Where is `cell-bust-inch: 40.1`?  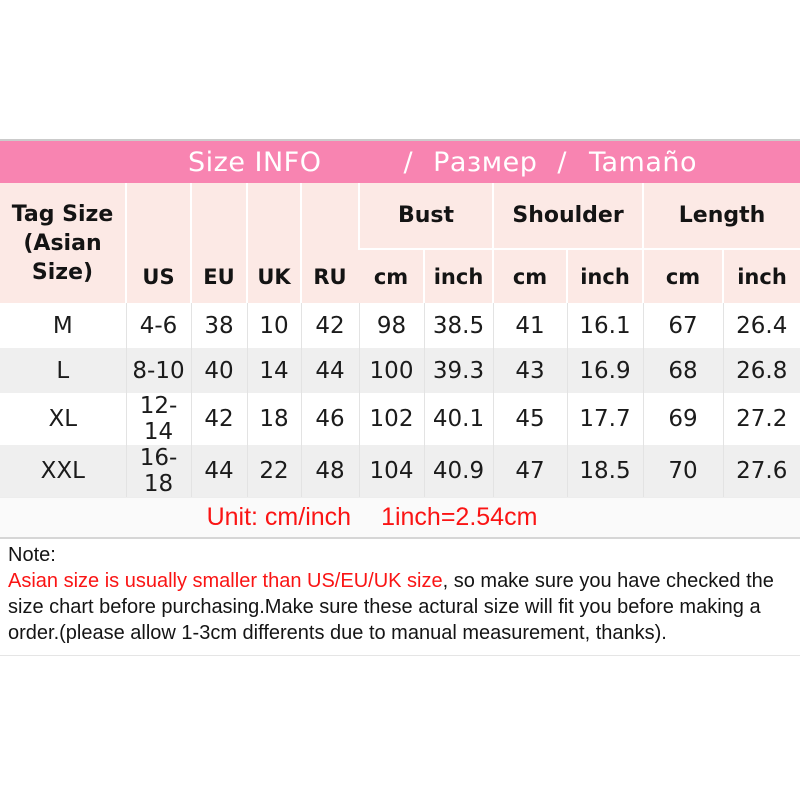
cell-bust-inch: 40.1 is located at coordinates (458, 419).